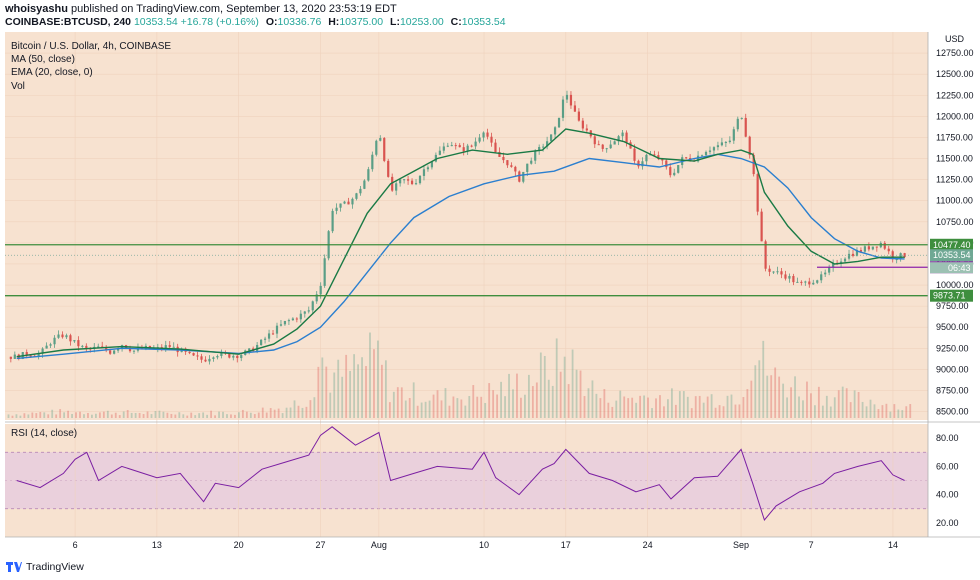 The width and height of the screenshot is (980, 580). What do you see at coordinates (55, 567) in the screenshot?
I see `tradingview-brand: TradingView` at bounding box center [55, 567].